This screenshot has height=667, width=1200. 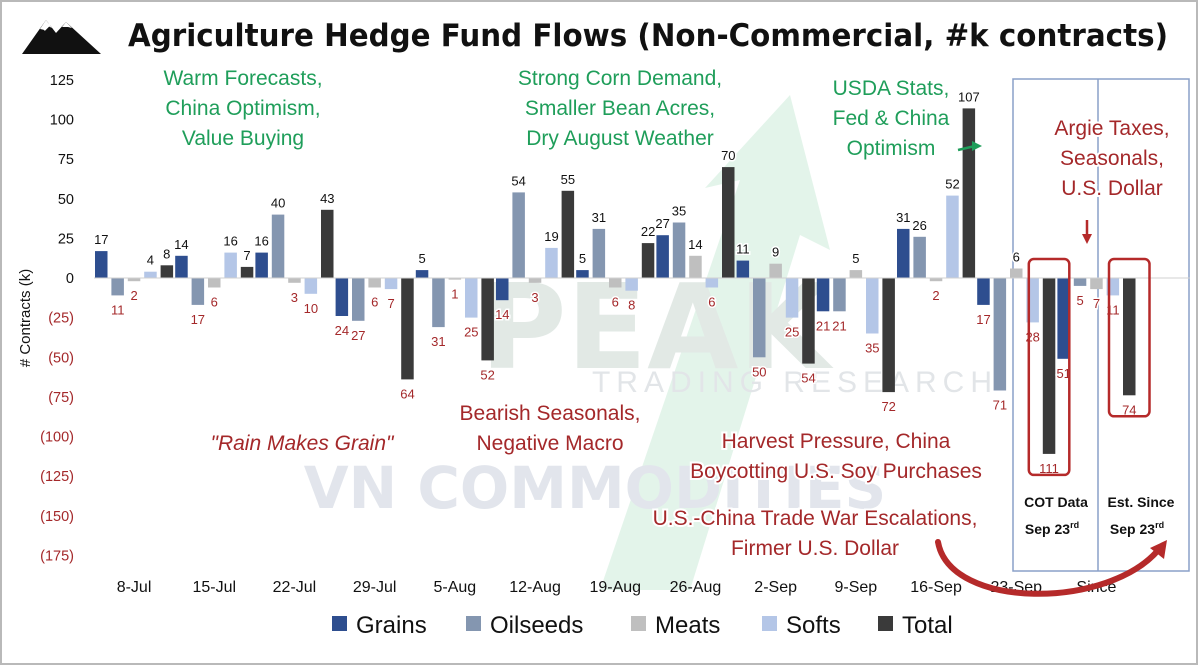 I want to click on data-label: 40, so click(x=278, y=203).